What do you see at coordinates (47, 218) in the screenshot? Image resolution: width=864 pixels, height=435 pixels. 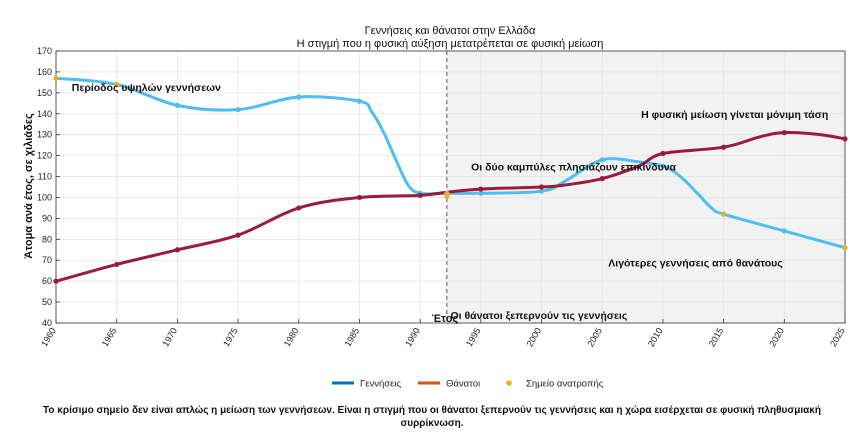 I see `y-tick-label: 90` at bounding box center [47, 218].